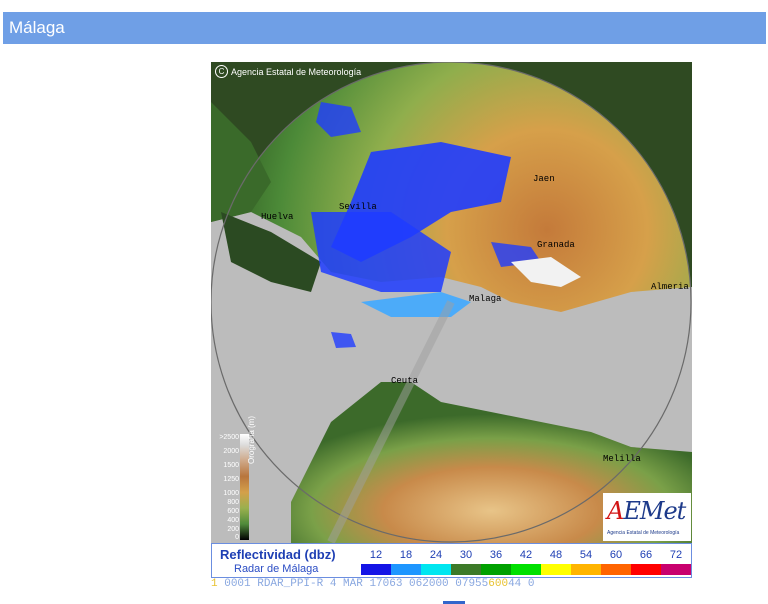  What do you see at coordinates (586, 555) in the screenshot?
I see `scale-value: 54` at bounding box center [586, 555].